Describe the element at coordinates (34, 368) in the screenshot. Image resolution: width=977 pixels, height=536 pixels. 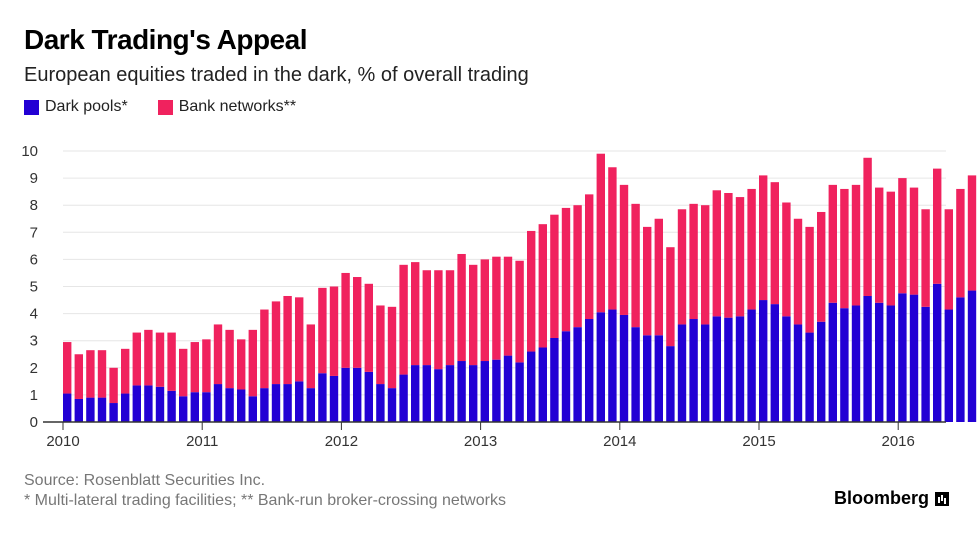
I see `y-tick-label: 2` at that location.